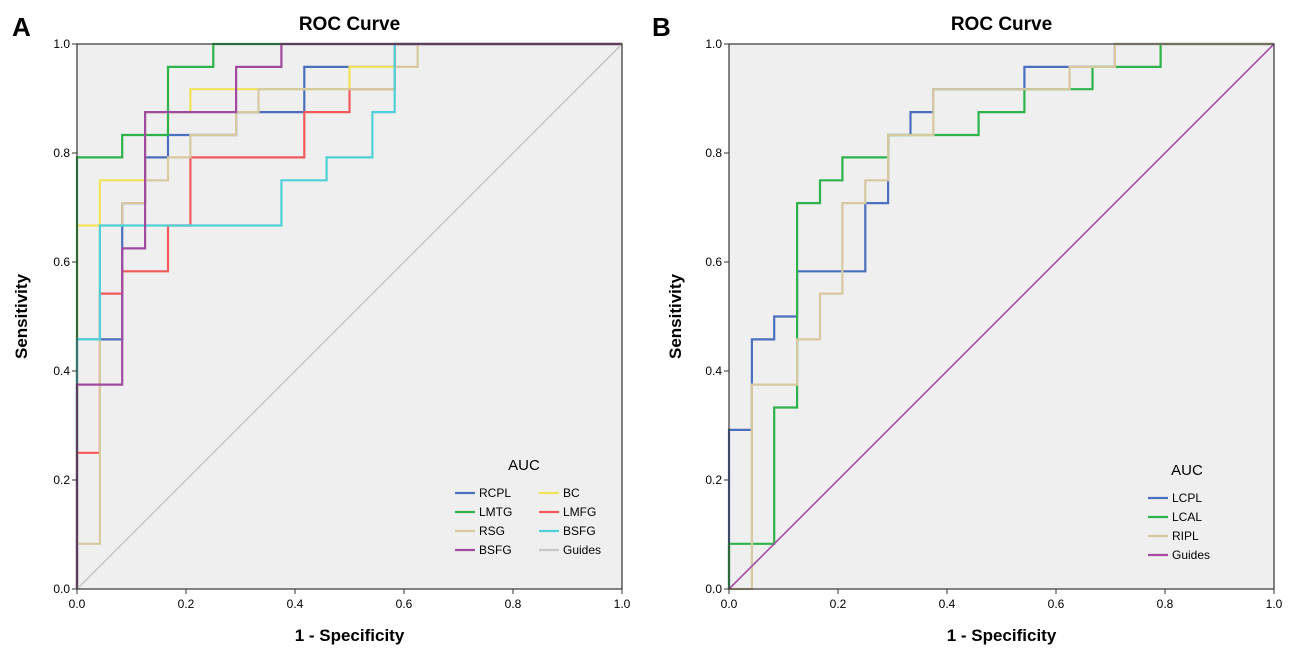 The height and width of the screenshot is (649, 1289). What do you see at coordinates (661, 27) in the screenshot?
I see `panel-letter: B` at bounding box center [661, 27].